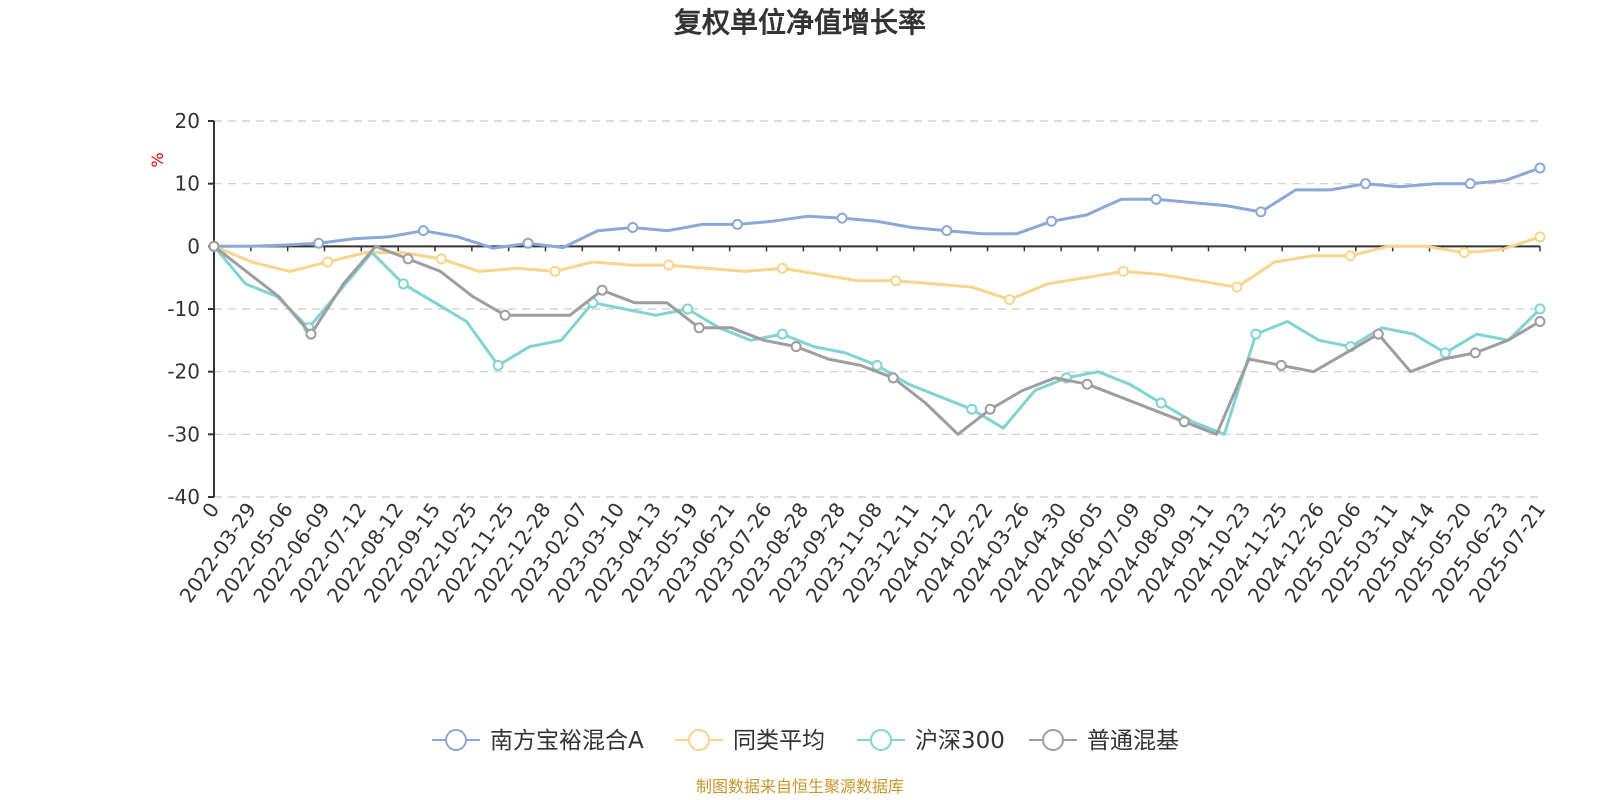  What do you see at coordinates (779, 741) in the screenshot?
I see `legend-label: 同类平均` at bounding box center [779, 741].